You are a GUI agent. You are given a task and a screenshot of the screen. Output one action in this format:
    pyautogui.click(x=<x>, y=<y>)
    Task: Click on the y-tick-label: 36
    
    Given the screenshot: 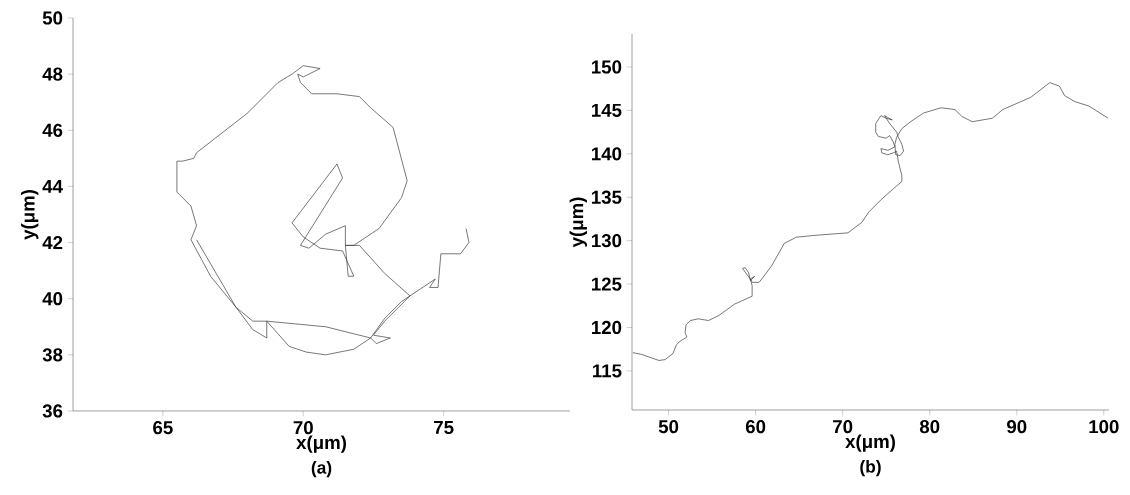 What is the action you would take?
    pyautogui.click(x=52, y=411)
    